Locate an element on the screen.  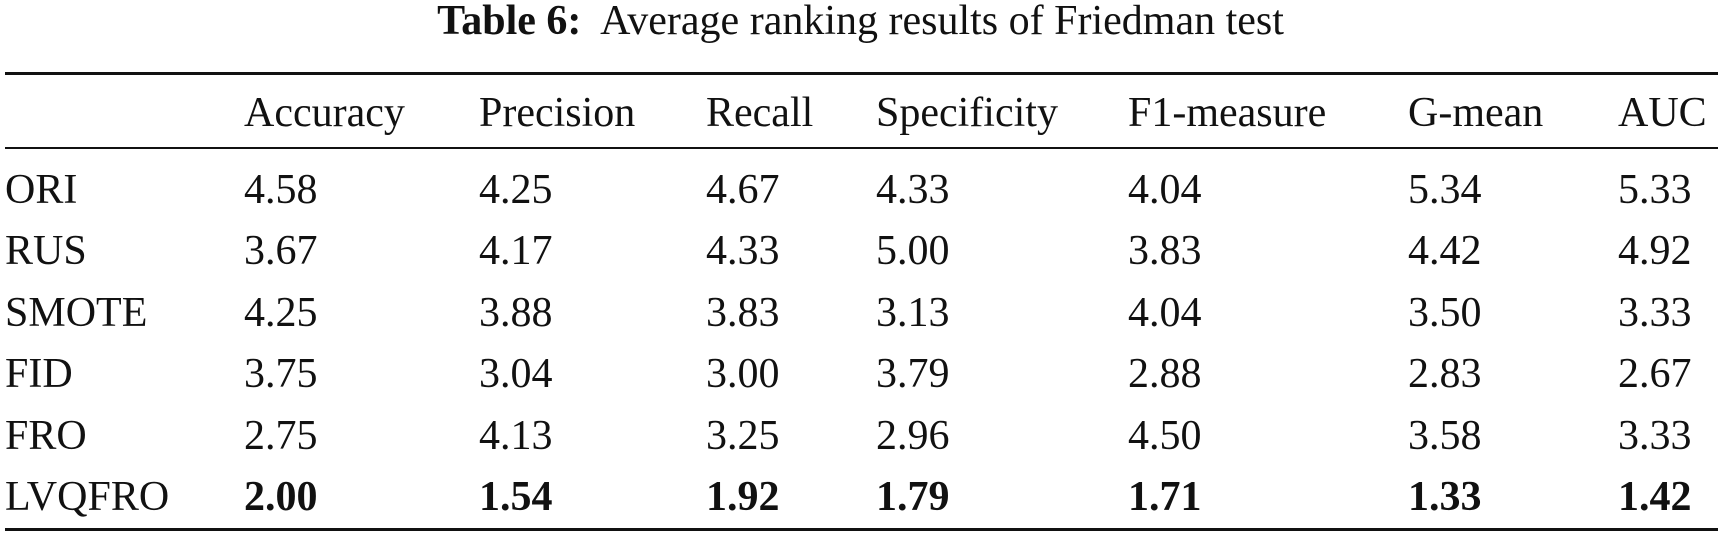
row-label: ORI is located at coordinates (41, 190).